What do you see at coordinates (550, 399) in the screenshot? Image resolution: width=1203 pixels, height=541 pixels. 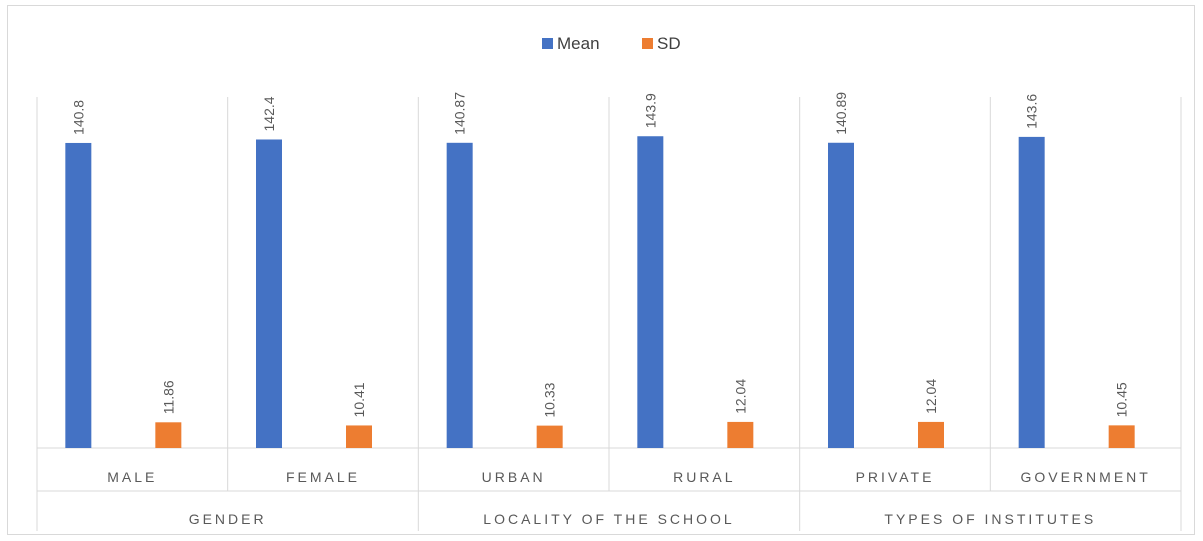 I see `data-label-sd: 10.33` at bounding box center [550, 399].